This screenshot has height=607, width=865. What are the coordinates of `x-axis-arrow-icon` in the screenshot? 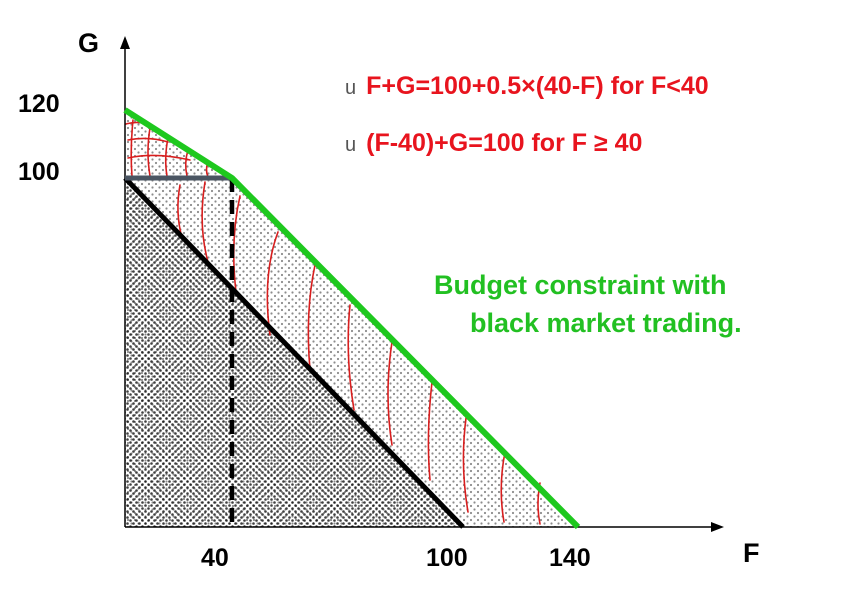 It's located at (717, 527).